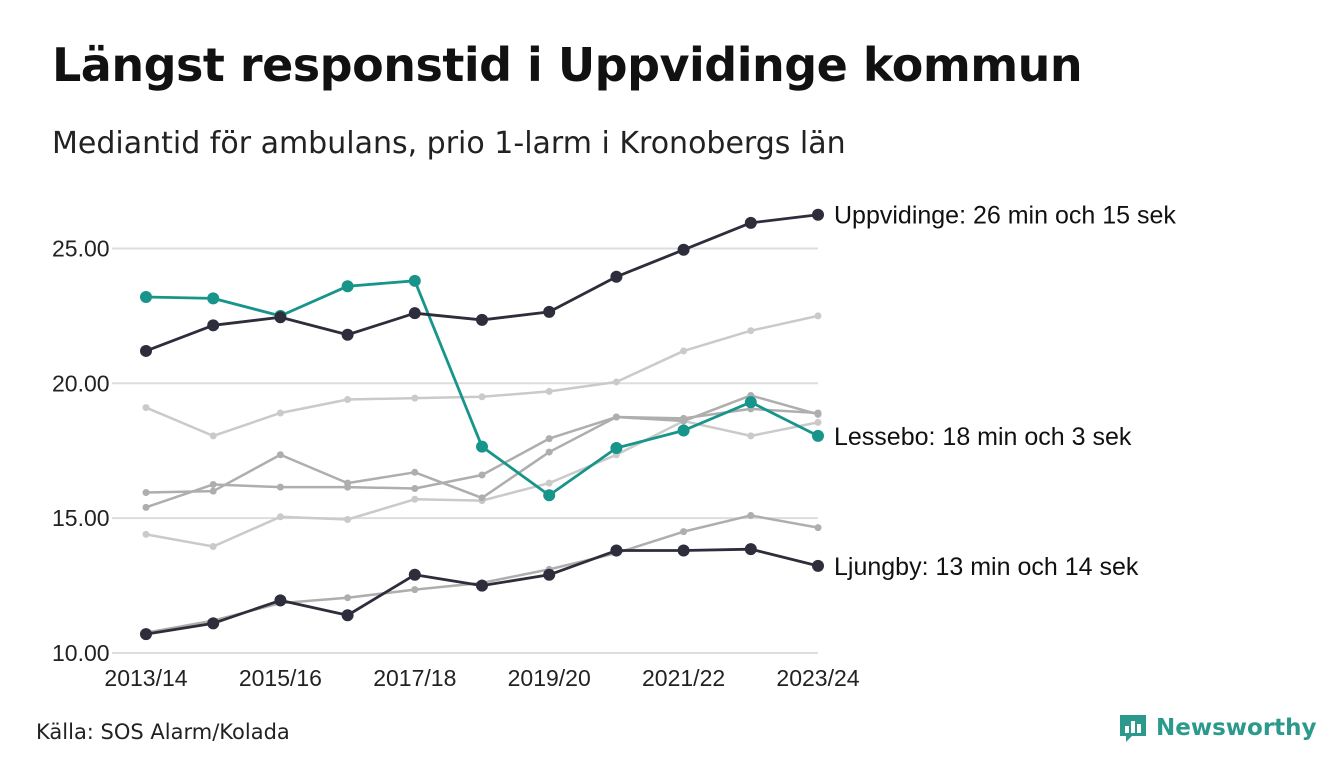 This screenshot has width=1340, height=780. I want to click on x-tick-label: 2013/14, so click(145, 678).